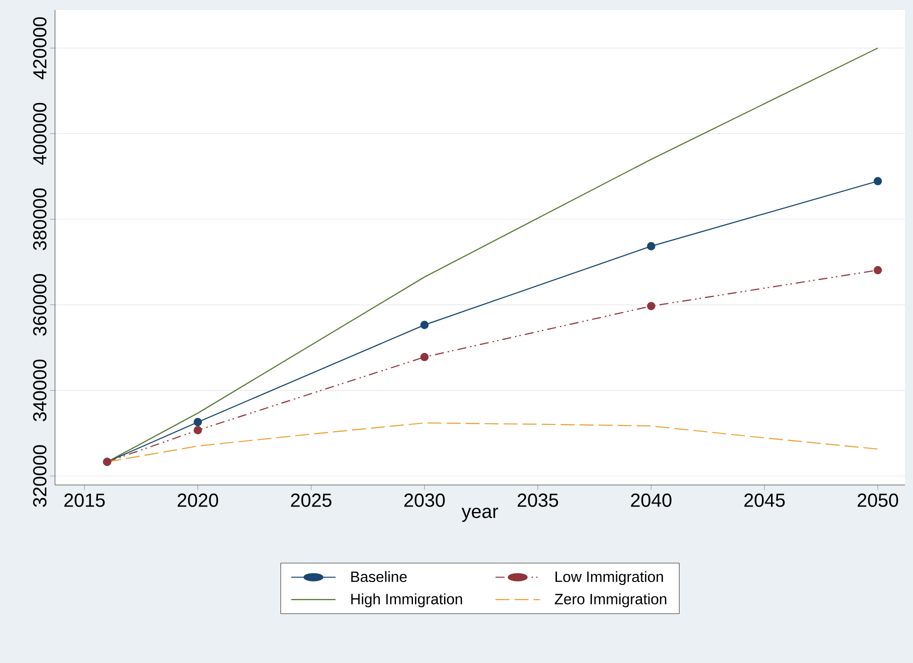  What do you see at coordinates (878, 500) in the screenshot?
I see `x-tick-label: 2050` at bounding box center [878, 500].